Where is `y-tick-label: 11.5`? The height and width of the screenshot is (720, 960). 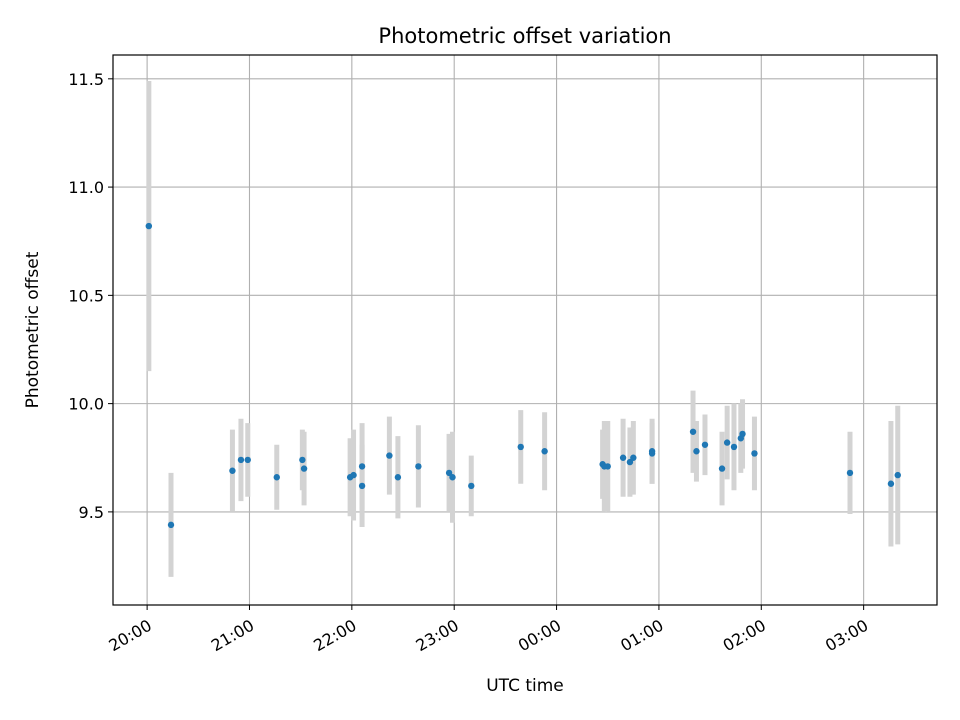 y-tick-label: 11.5 is located at coordinates (86, 79).